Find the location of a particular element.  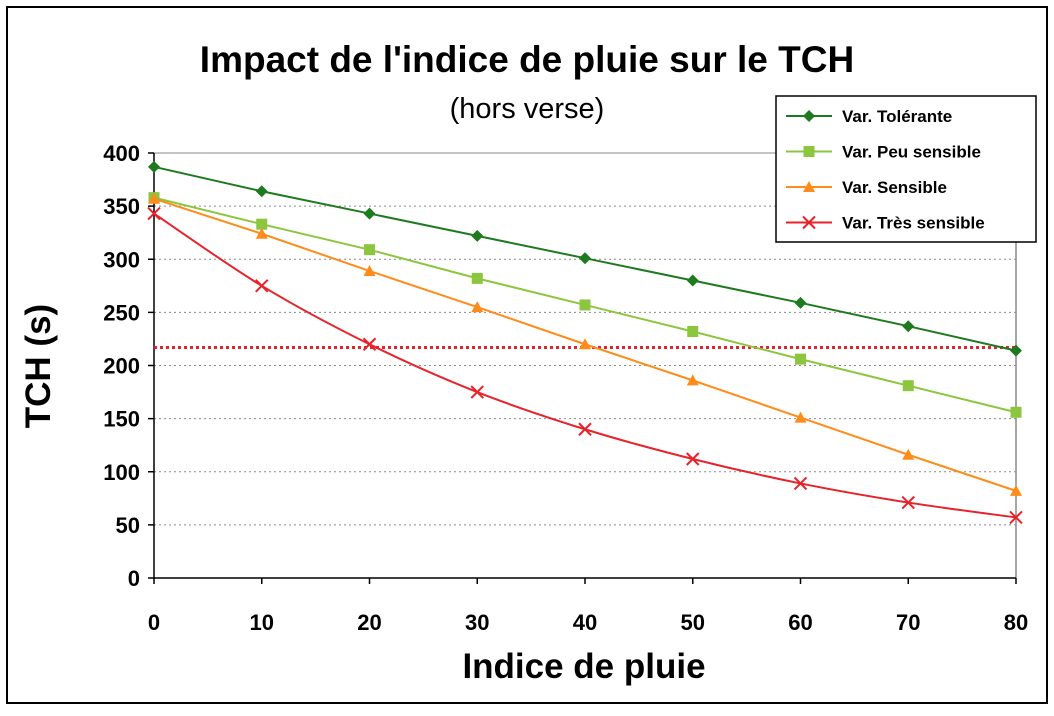

chart-title: Impact de l'indice de pluie sur le TCH is located at coordinates (527, 59).